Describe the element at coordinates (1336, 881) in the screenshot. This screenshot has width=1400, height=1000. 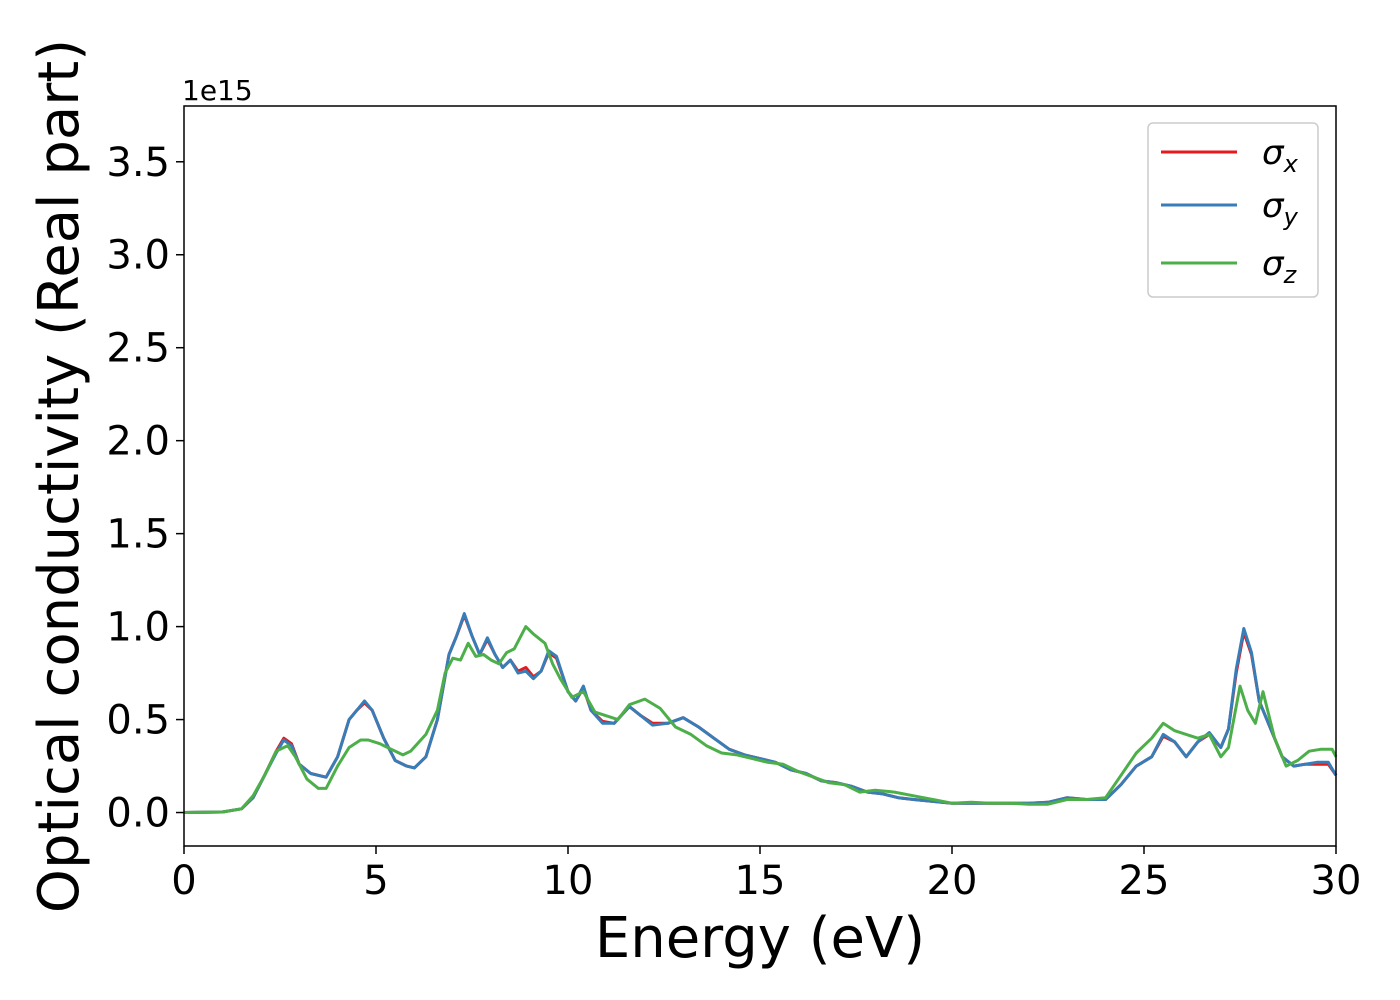
I see `x-tick-label: 30` at that location.